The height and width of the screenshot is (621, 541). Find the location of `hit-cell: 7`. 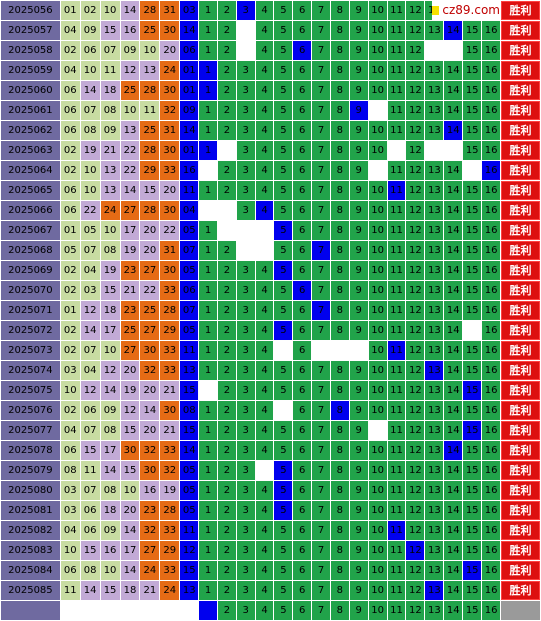

hit-cell: 7 is located at coordinates (321, 310).